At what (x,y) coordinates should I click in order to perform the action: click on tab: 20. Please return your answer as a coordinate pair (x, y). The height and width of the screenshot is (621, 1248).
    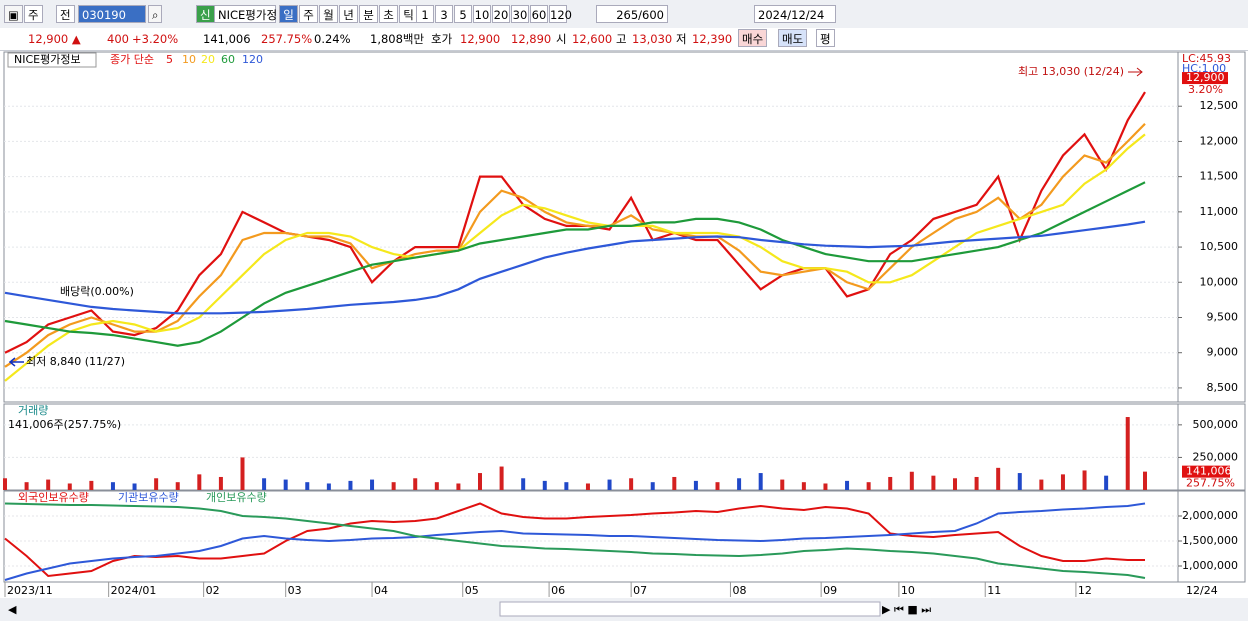
    Looking at the image, I should click on (501, 14).